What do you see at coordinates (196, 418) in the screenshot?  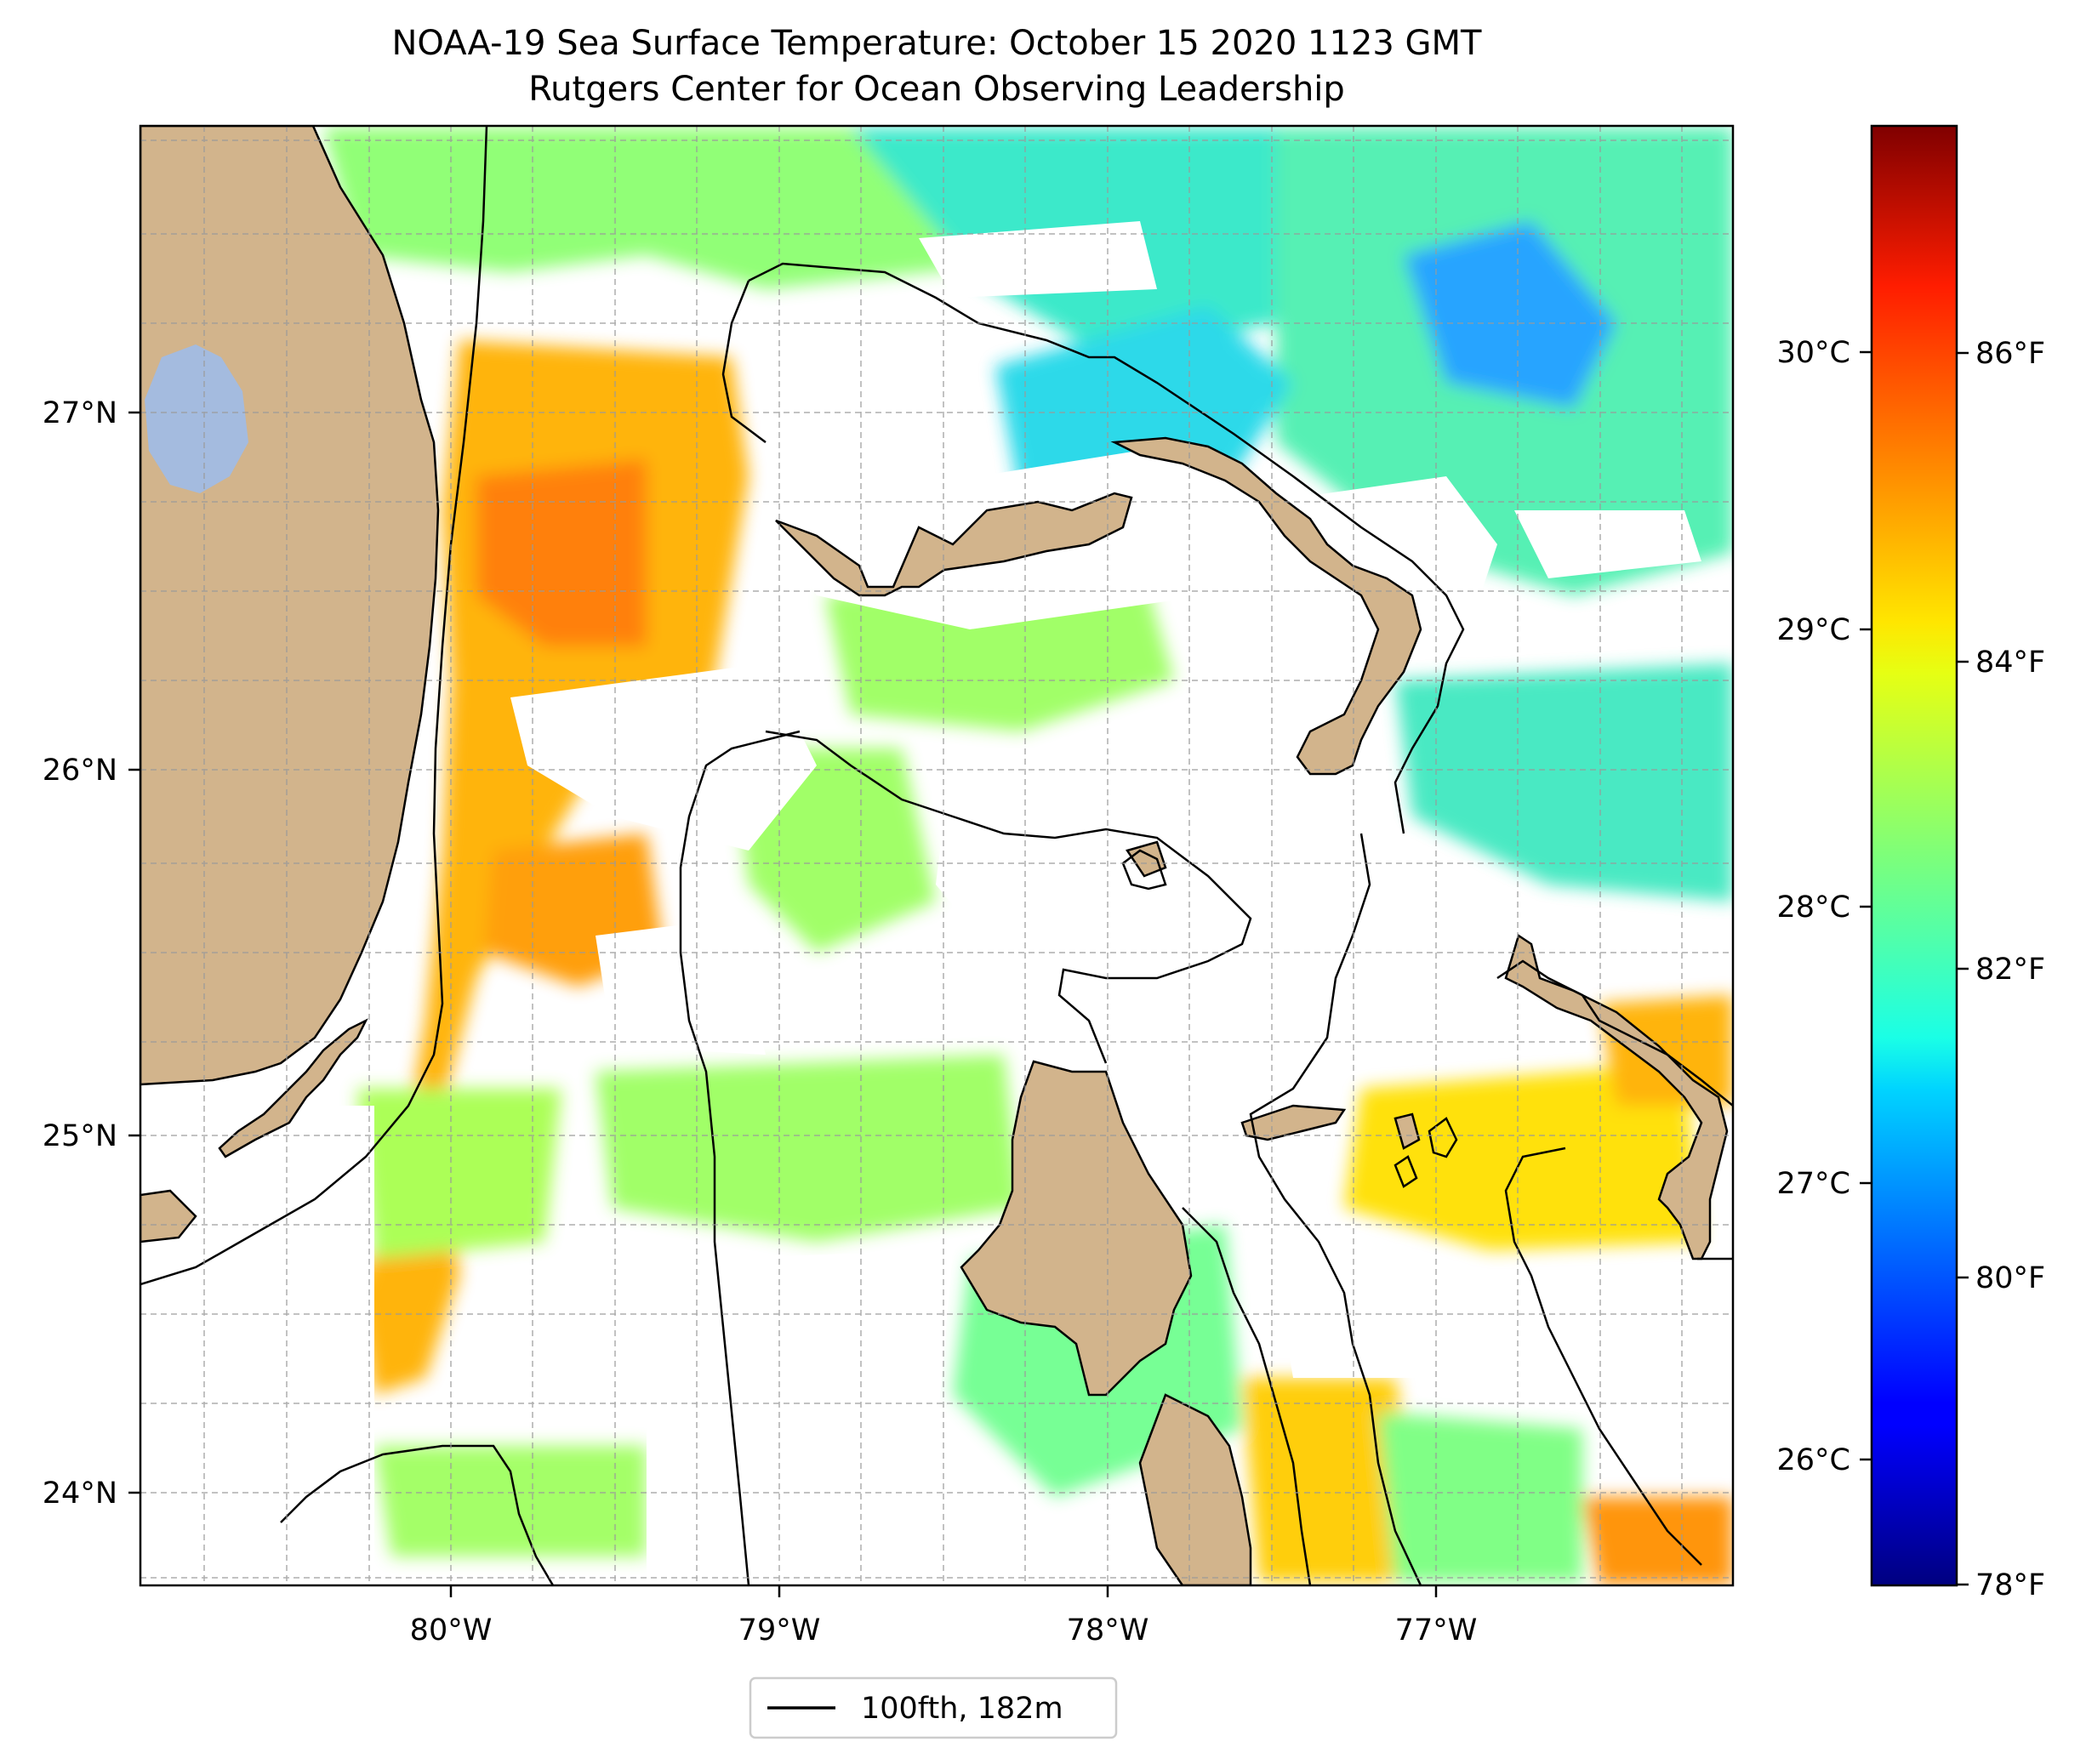 I see `lake-okeechobee` at bounding box center [196, 418].